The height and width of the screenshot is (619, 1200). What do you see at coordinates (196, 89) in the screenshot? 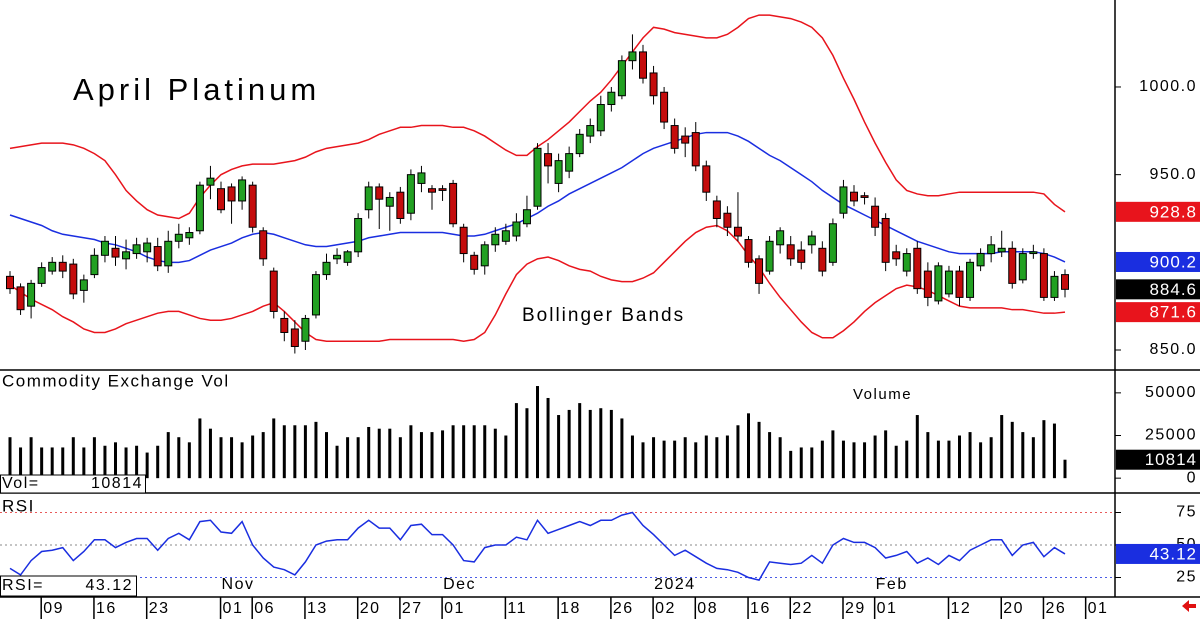
I see `chart-title: April Platinum` at bounding box center [196, 89].